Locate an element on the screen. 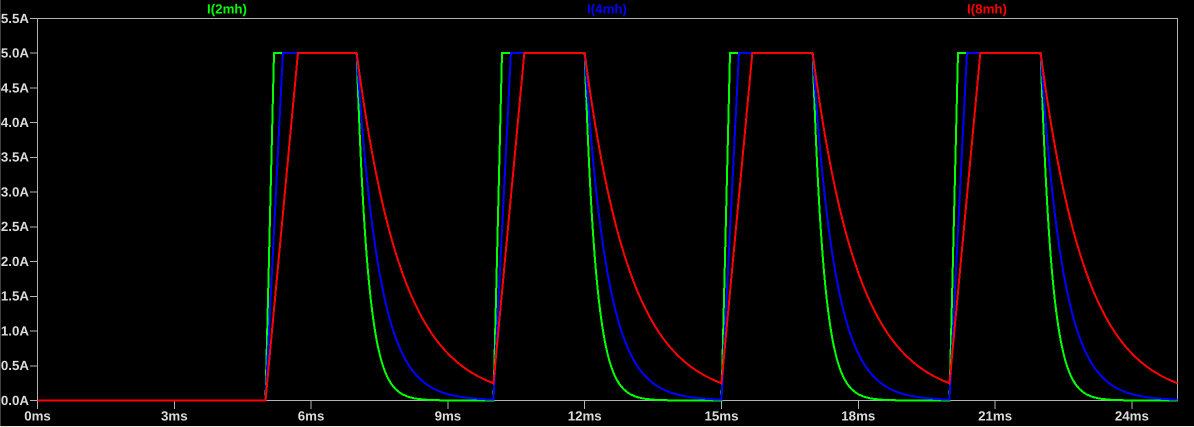  svg-text: 3.0A is located at coordinates (15, 191).